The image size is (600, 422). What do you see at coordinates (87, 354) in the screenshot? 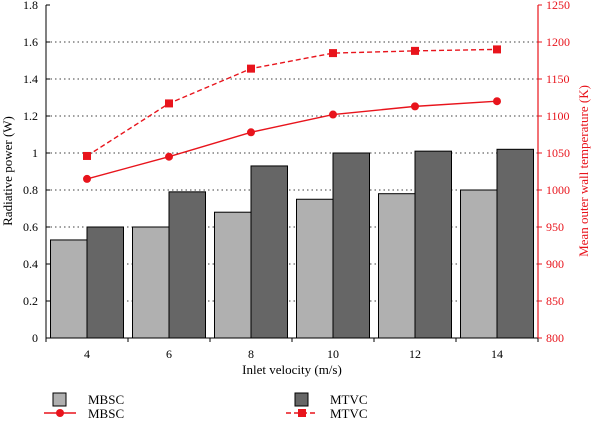
I see `x-tick-label: 4` at bounding box center [87, 354].